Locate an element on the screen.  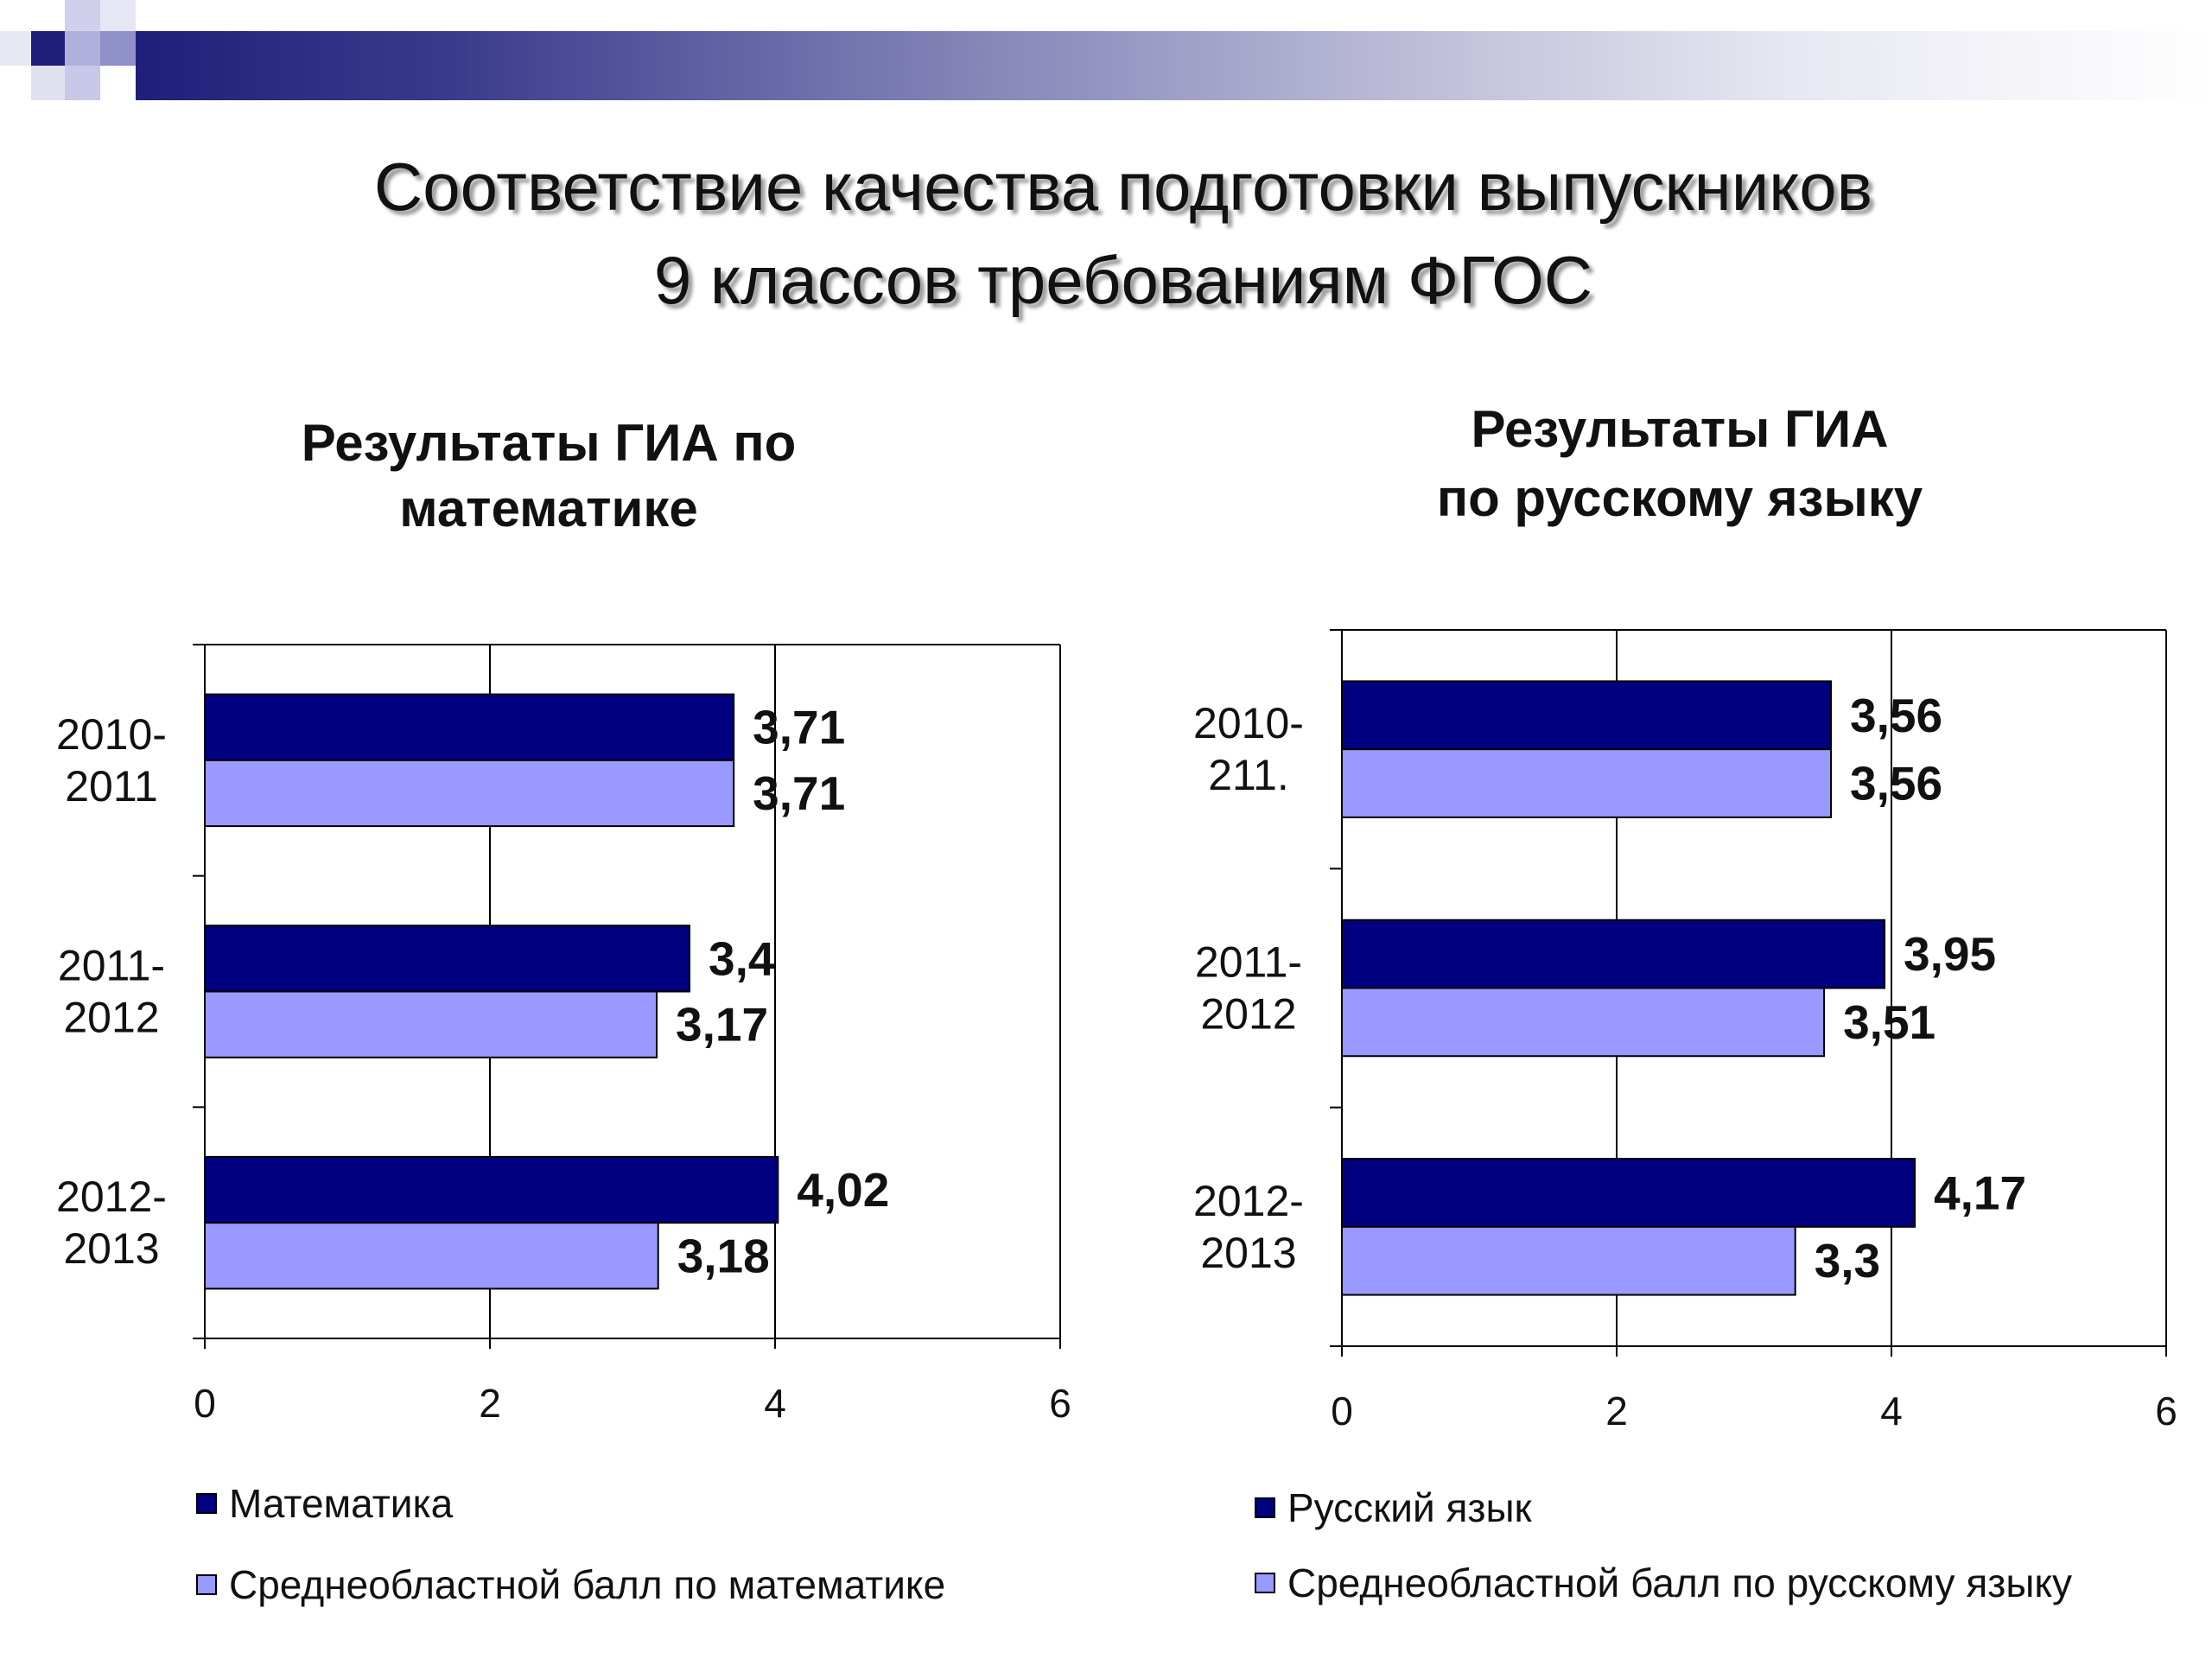
category-label-line: 211. is located at coordinates (1248, 775).